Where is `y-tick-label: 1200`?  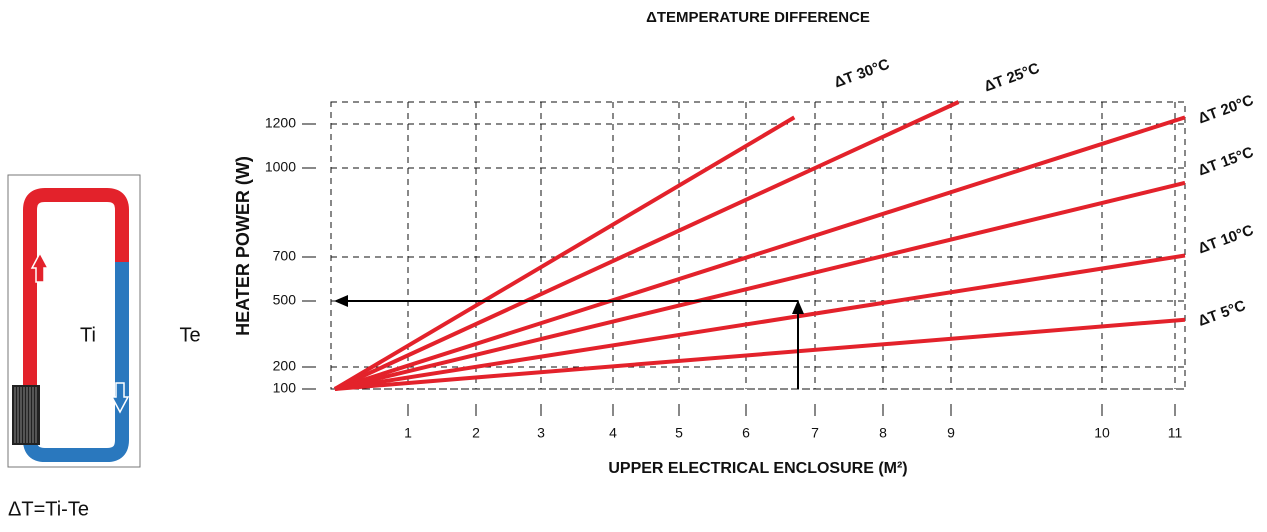 y-tick-label: 1200 is located at coordinates (280, 123).